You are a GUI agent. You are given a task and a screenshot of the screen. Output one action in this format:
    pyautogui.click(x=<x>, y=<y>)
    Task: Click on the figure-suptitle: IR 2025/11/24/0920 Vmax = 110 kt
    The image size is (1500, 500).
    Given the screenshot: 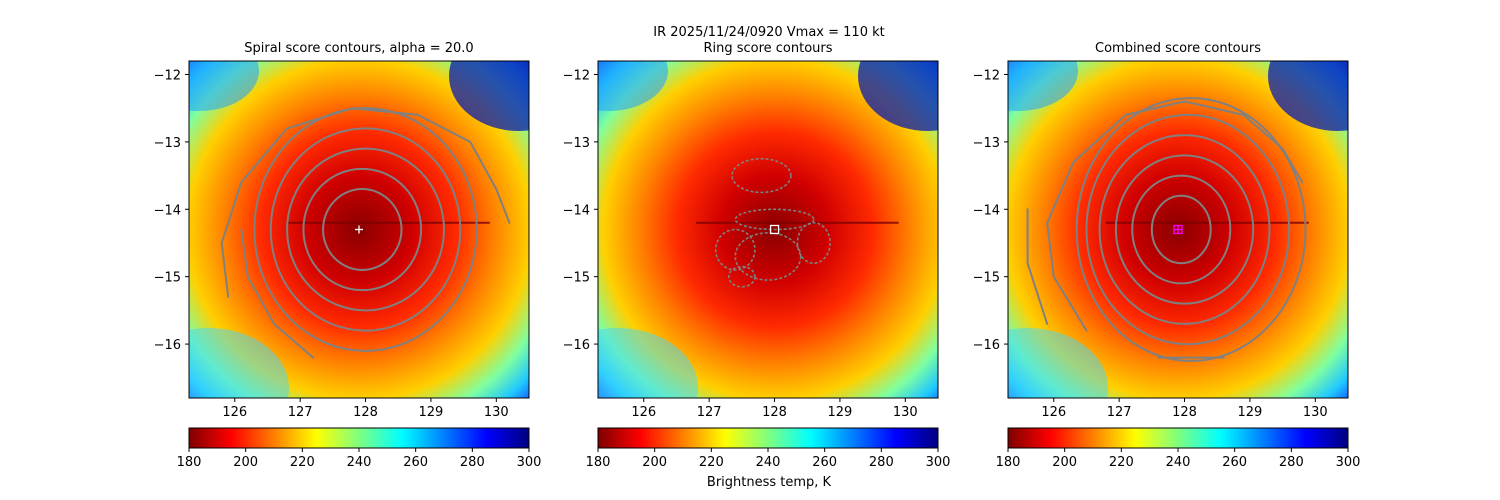 What is the action you would take?
    pyautogui.click(x=768, y=32)
    